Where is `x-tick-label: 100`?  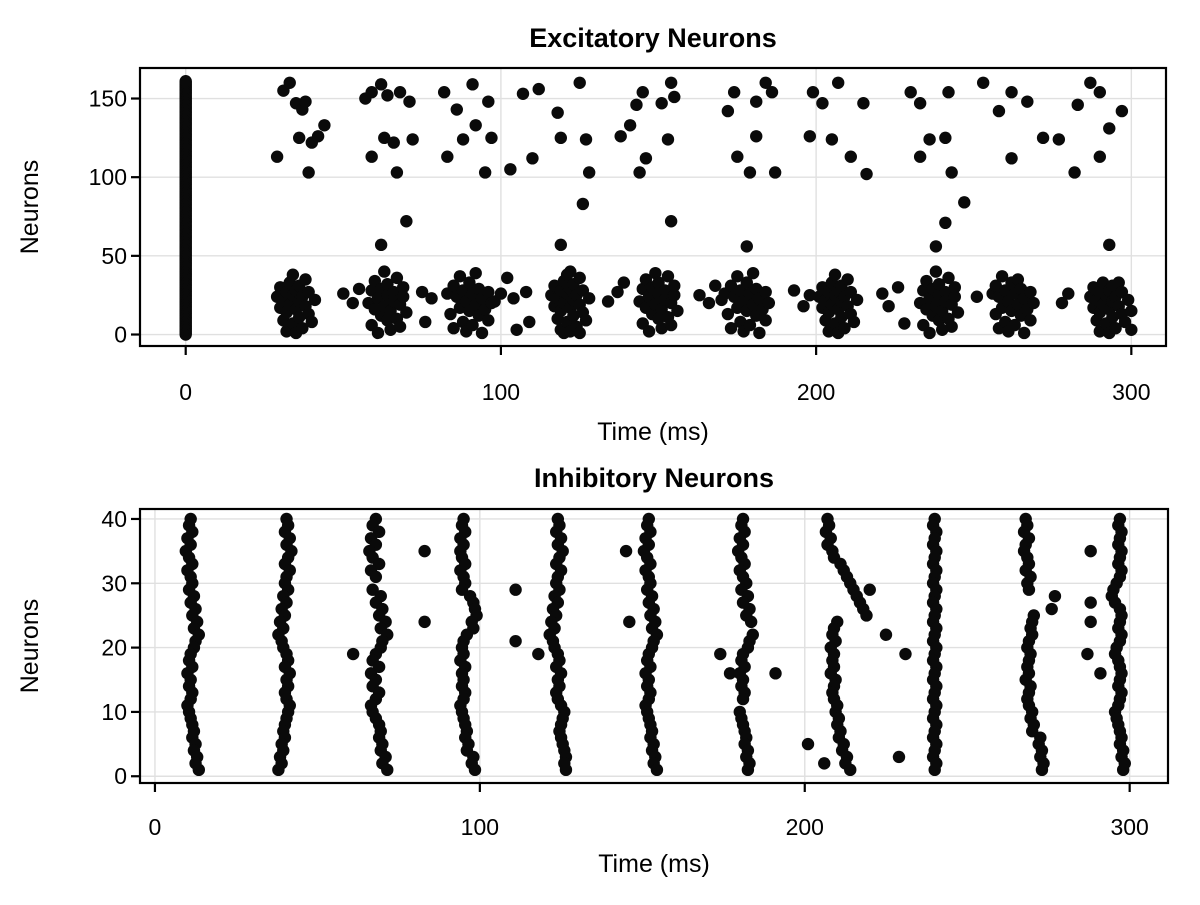
x-tick-label: 100 is located at coordinates (501, 392).